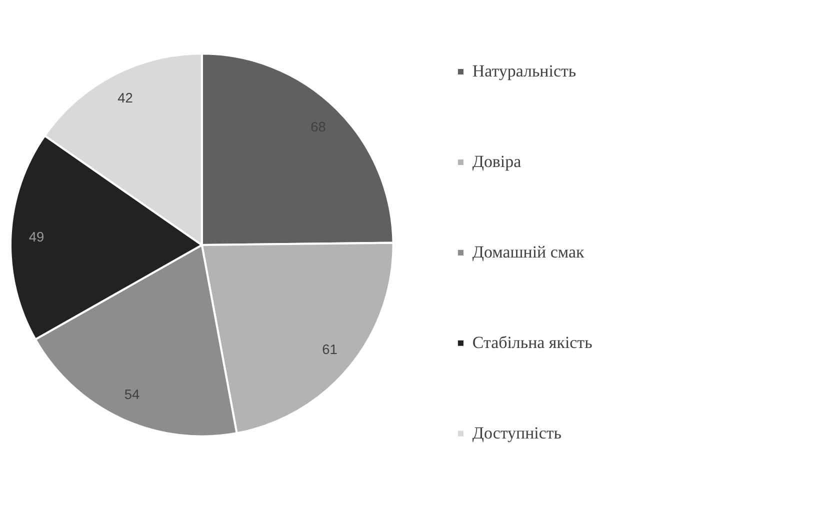  Describe the element at coordinates (132, 394) in the screenshot. I see `data-label: 54` at that location.